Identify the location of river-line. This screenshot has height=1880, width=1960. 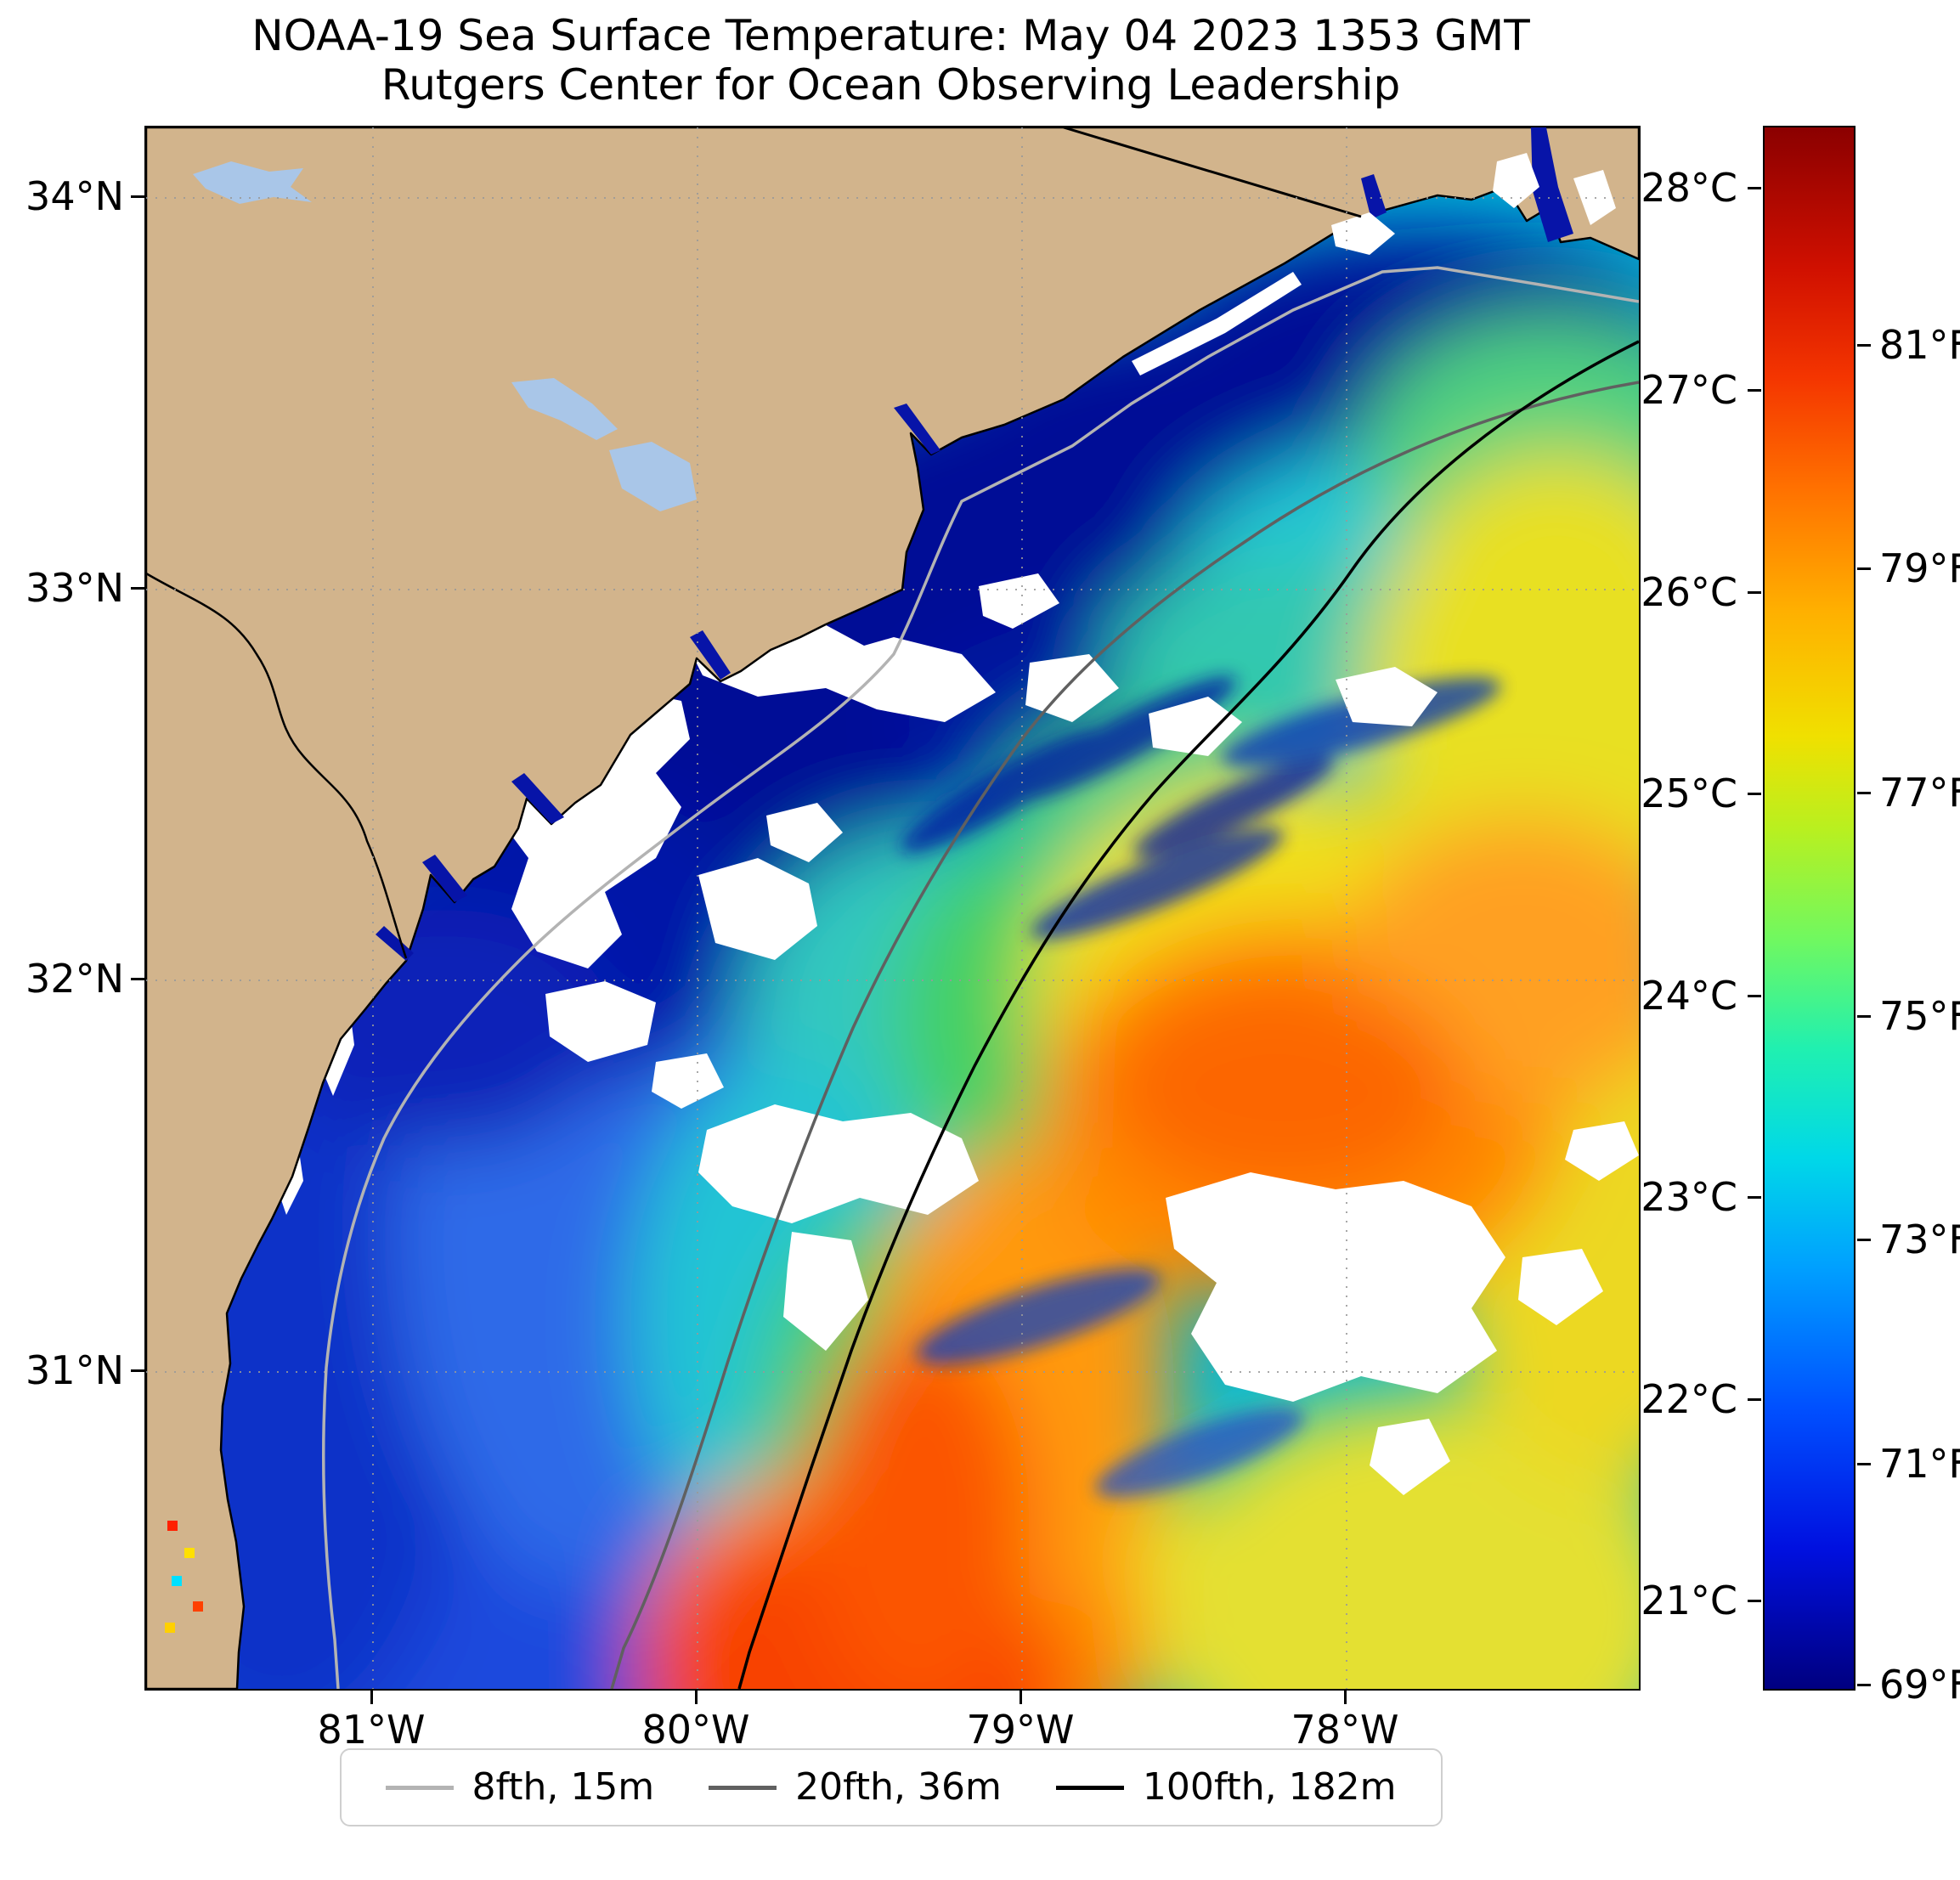
(277, 766).